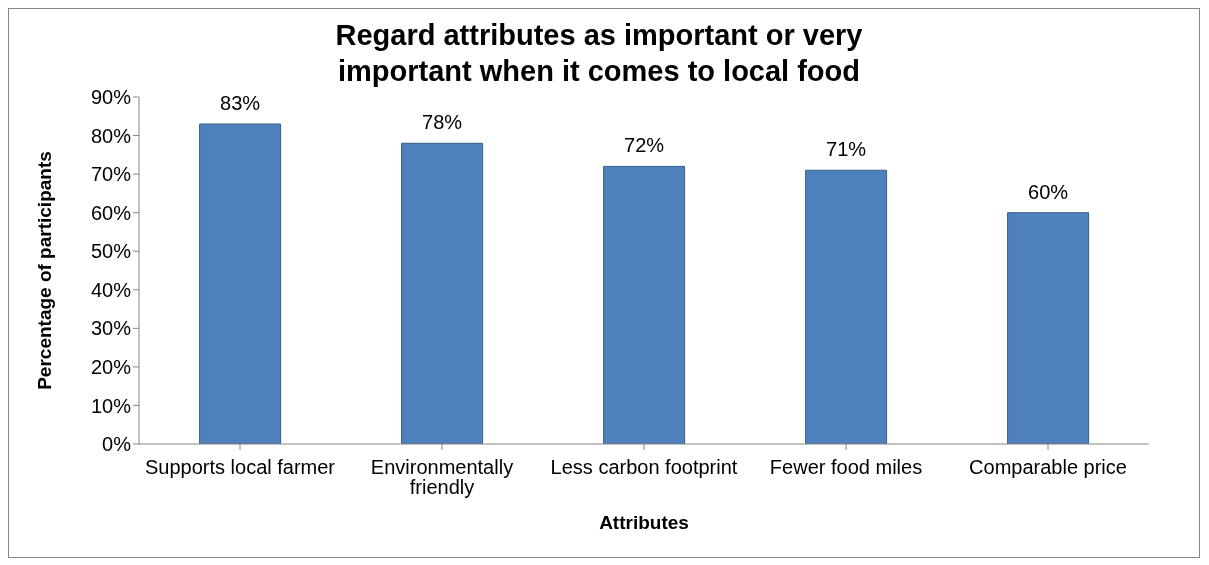  Describe the element at coordinates (111, 366) in the screenshot. I see `y-tick-label: 20%` at that location.